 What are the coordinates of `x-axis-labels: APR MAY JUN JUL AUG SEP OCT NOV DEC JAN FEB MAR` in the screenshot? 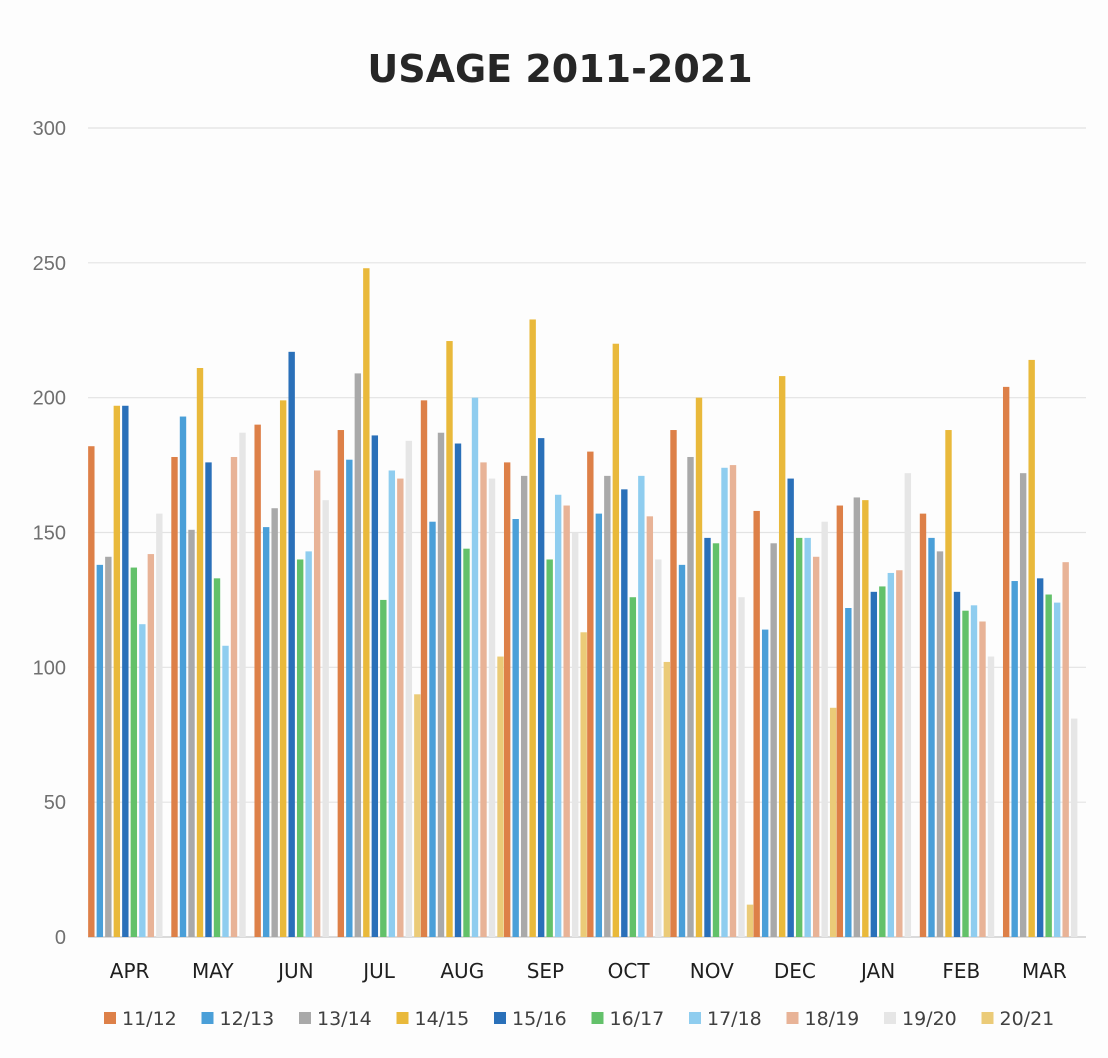 It's located at (588, 971).